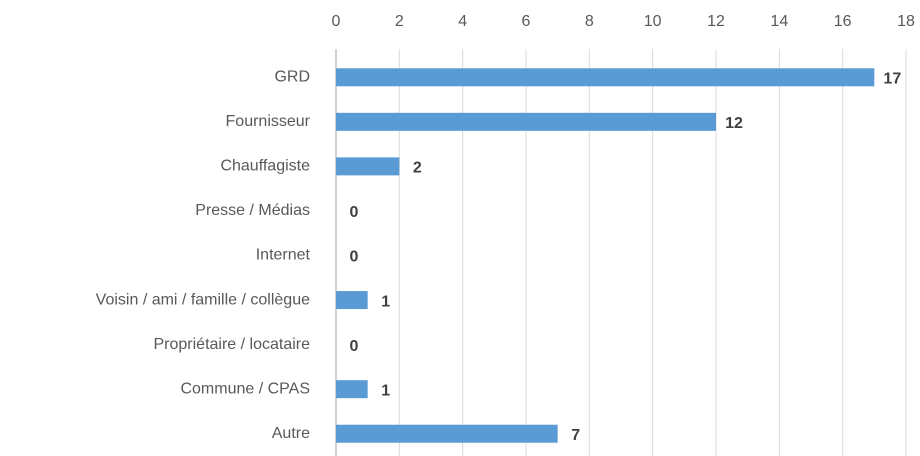 The image size is (920, 456). Describe the element at coordinates (231, 344) in the screenshot. I see `y-tick-label: Propriétaire / locataire` at that location.